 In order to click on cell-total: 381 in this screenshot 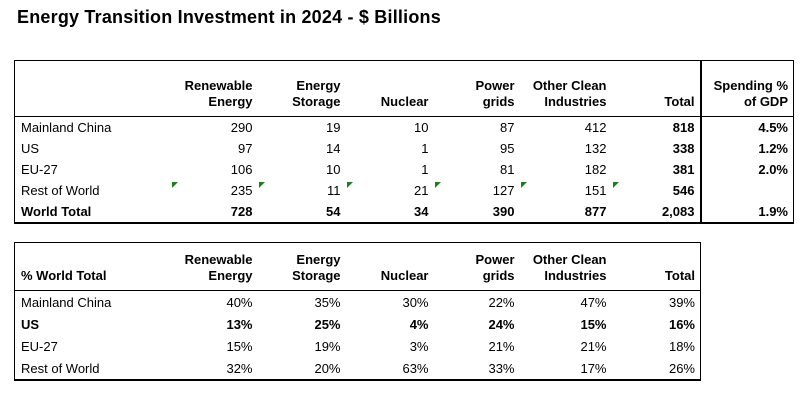, I will do `click(683, 169)`.